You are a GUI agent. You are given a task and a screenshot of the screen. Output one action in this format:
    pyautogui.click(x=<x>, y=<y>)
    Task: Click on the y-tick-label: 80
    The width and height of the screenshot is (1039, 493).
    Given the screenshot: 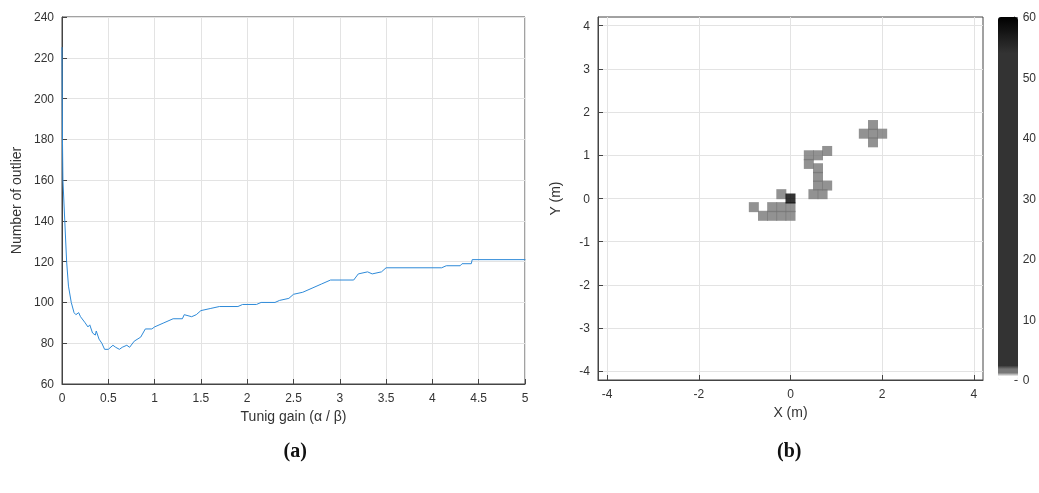 What is the action you would take?
    pyautogui.click(x=47, y=343)
    